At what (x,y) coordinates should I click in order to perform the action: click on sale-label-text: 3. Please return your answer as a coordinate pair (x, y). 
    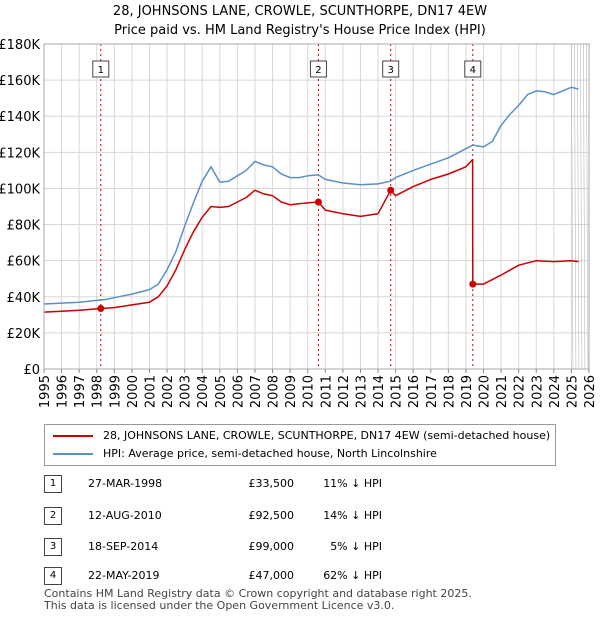
    Looking at the image, I should click on (391, 70).